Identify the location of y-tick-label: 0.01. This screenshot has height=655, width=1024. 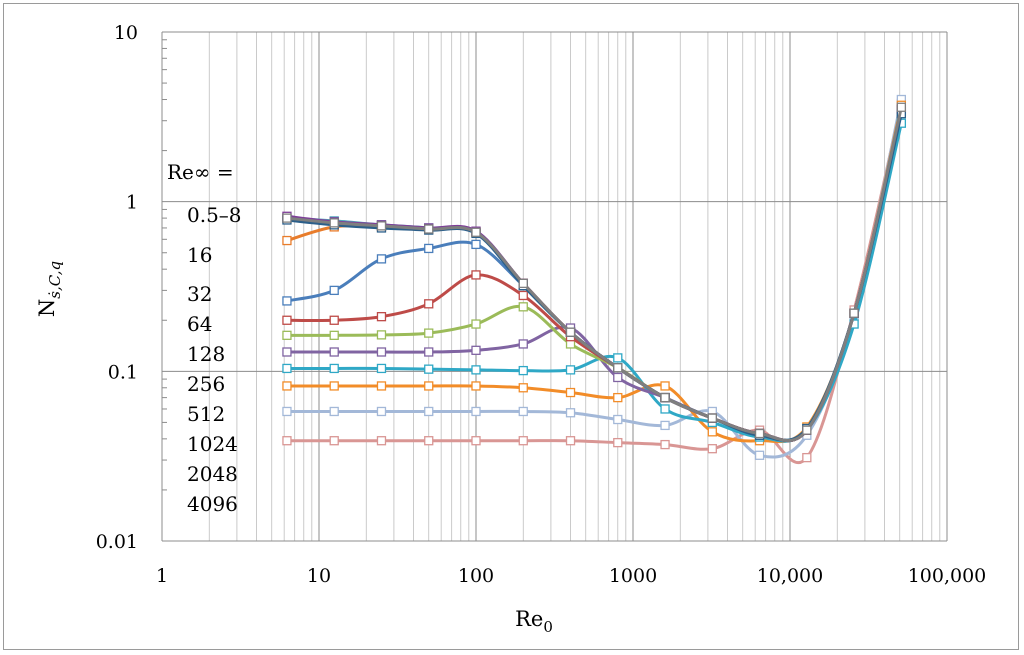
(117, 542).